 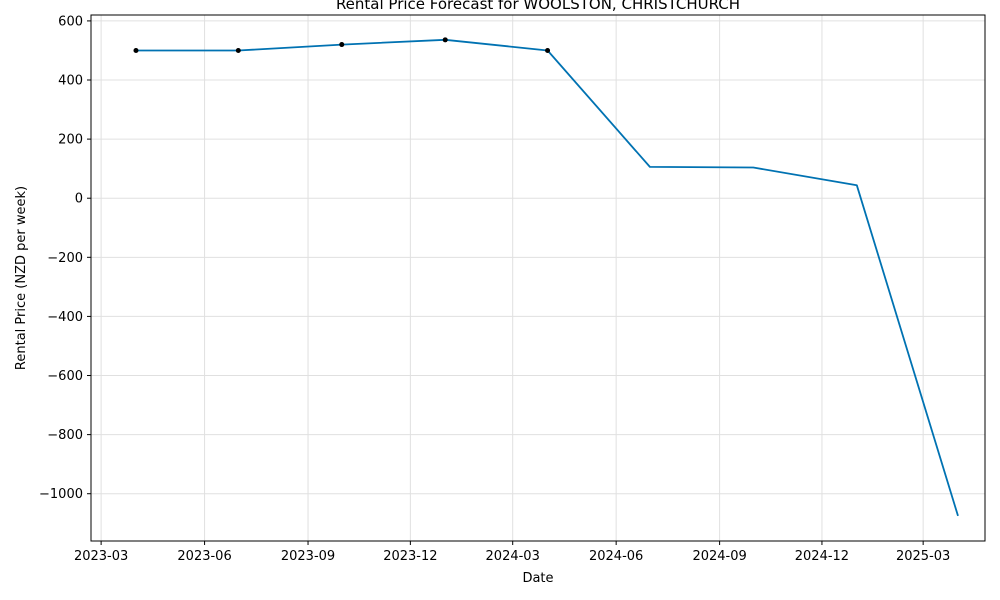 I want to click on x-tick-label: 2024-06, so click(x=616, y=556).